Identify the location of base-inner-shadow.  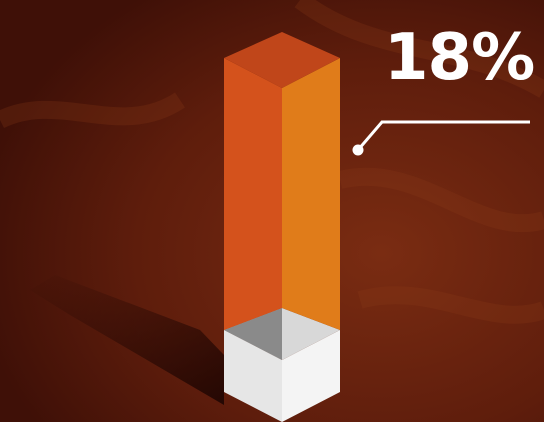
(253, 334).